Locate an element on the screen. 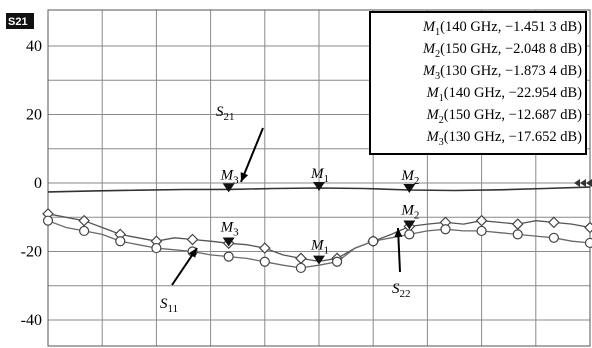 The height and width of the screenshot is (348, 592). legend-entry-text: (130 GHz, −17.652 dB) is located at coordinates (513, 137).